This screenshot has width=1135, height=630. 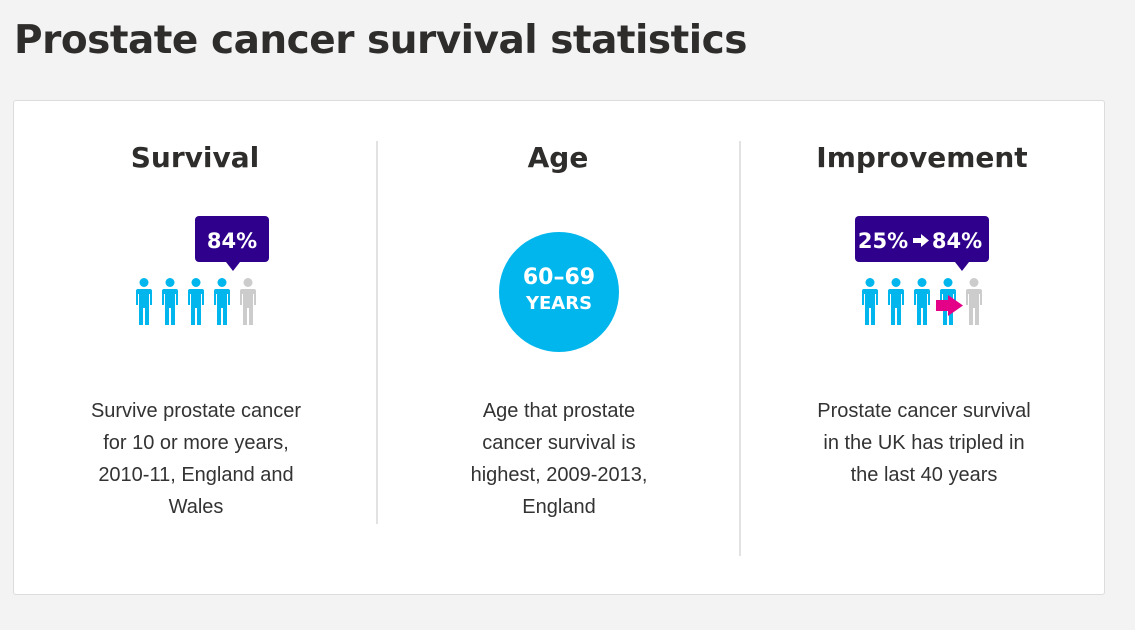 What do you see at coordinates (195, 157) in the screenshot?
I see `survival-heading: Survival` at bounding box center [195, 157].